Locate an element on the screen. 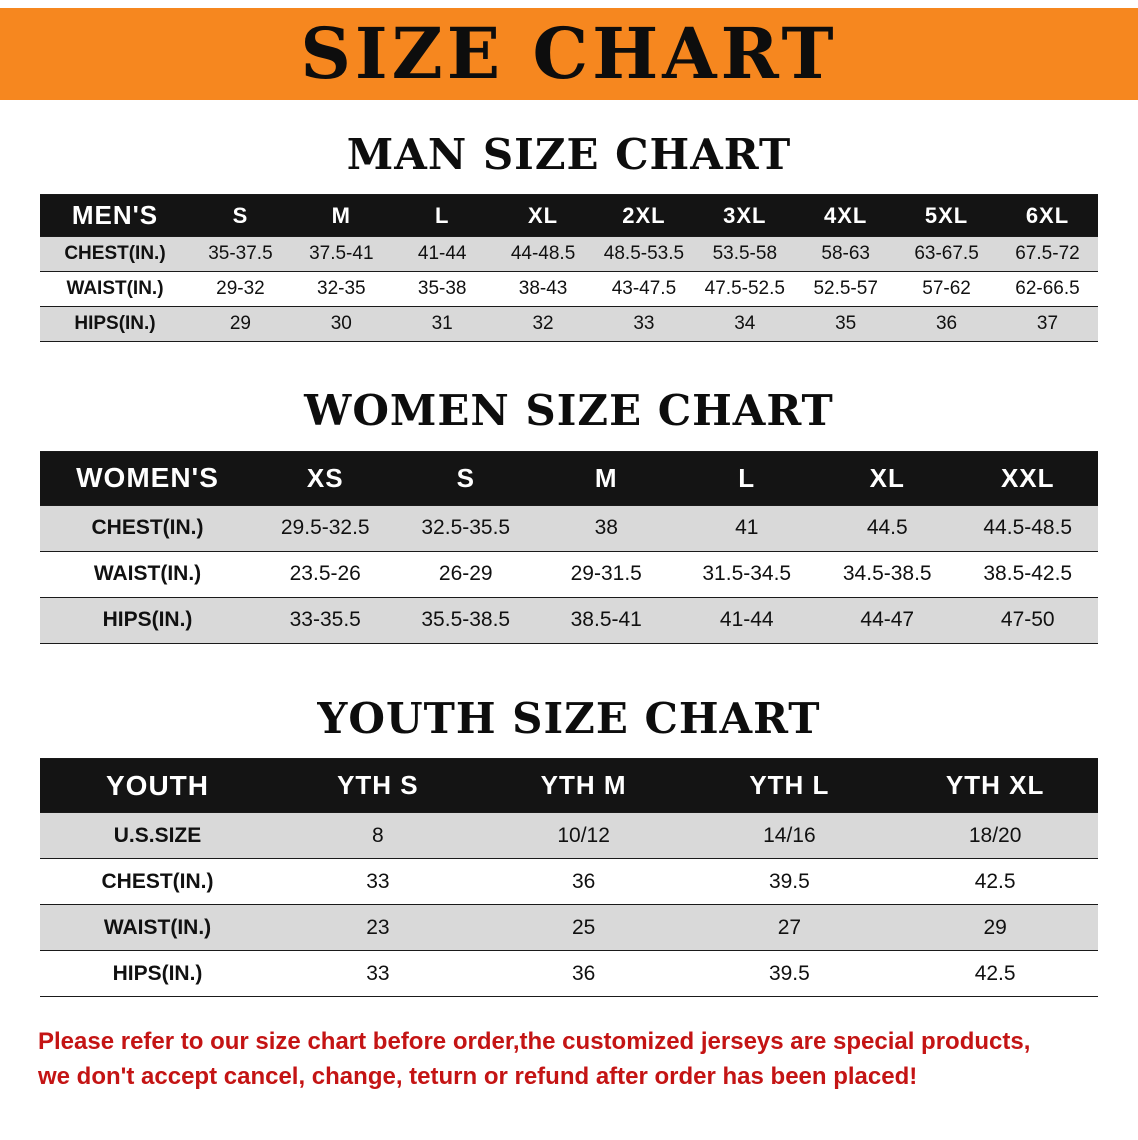 The image size is (1138, 1140). size-value-cell: 29-31.5 is located at coordinates (606, 574).